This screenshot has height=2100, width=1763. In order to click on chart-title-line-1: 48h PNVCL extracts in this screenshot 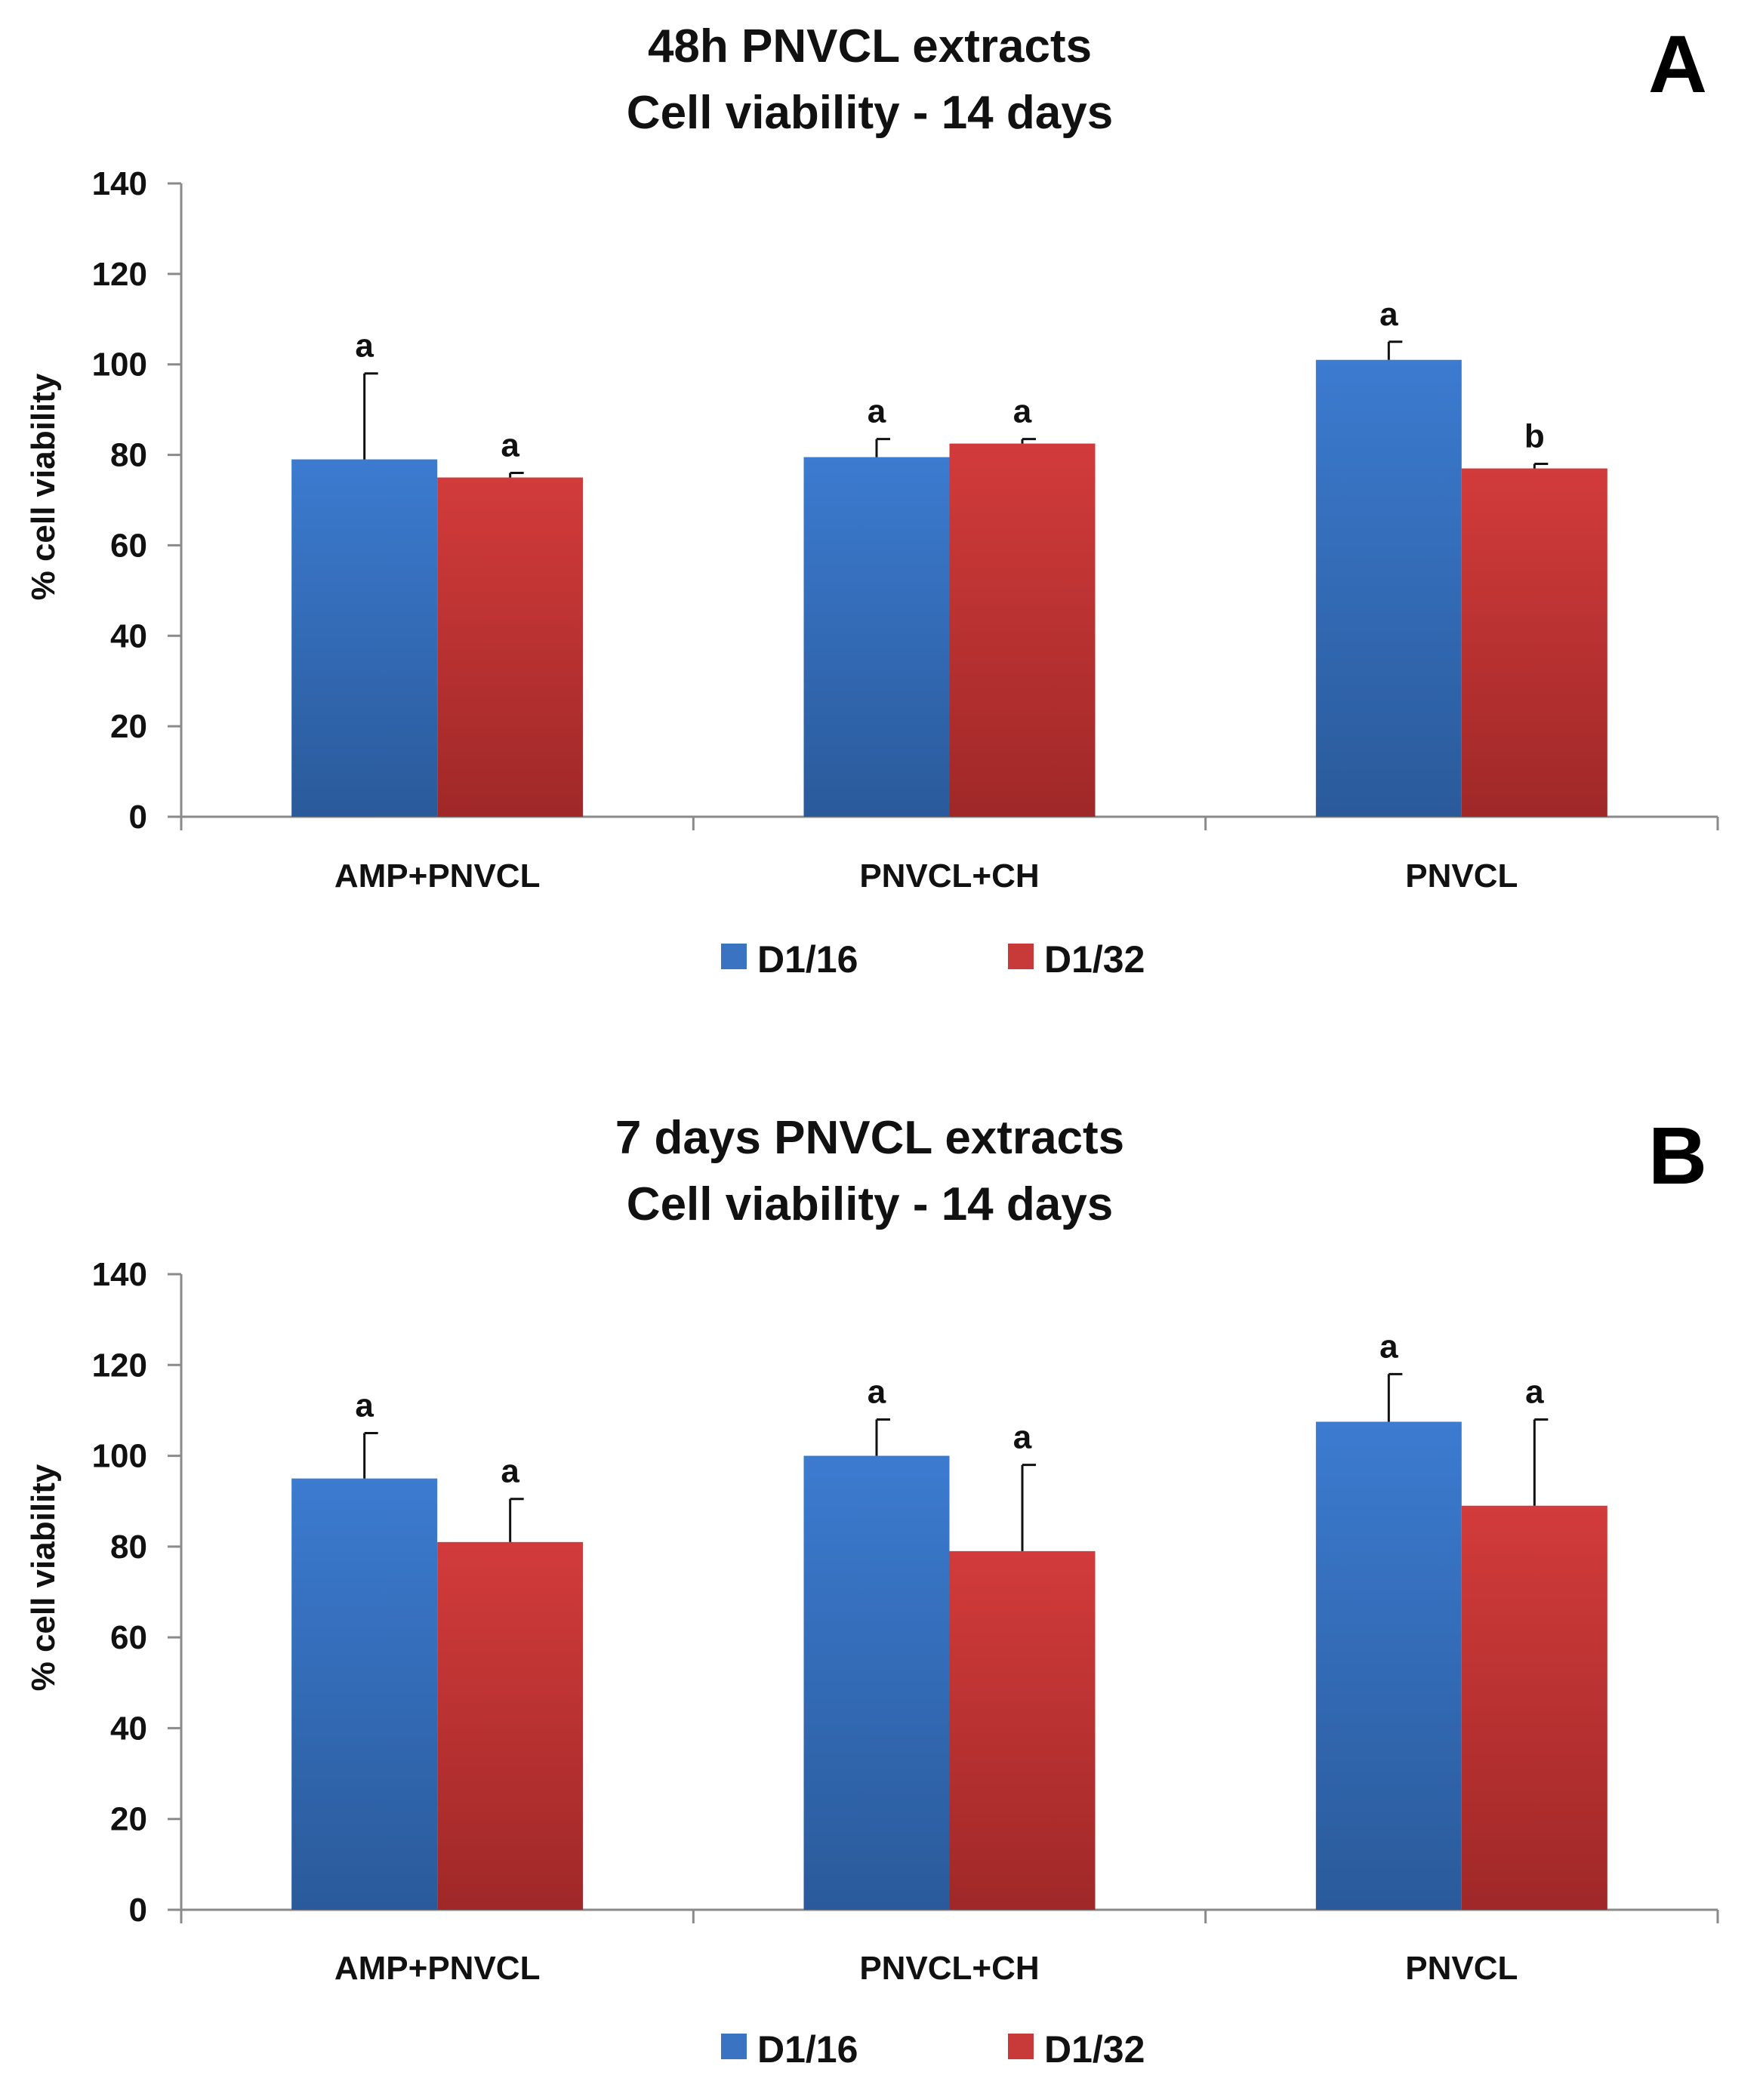, I will do `click(870, 46)`.